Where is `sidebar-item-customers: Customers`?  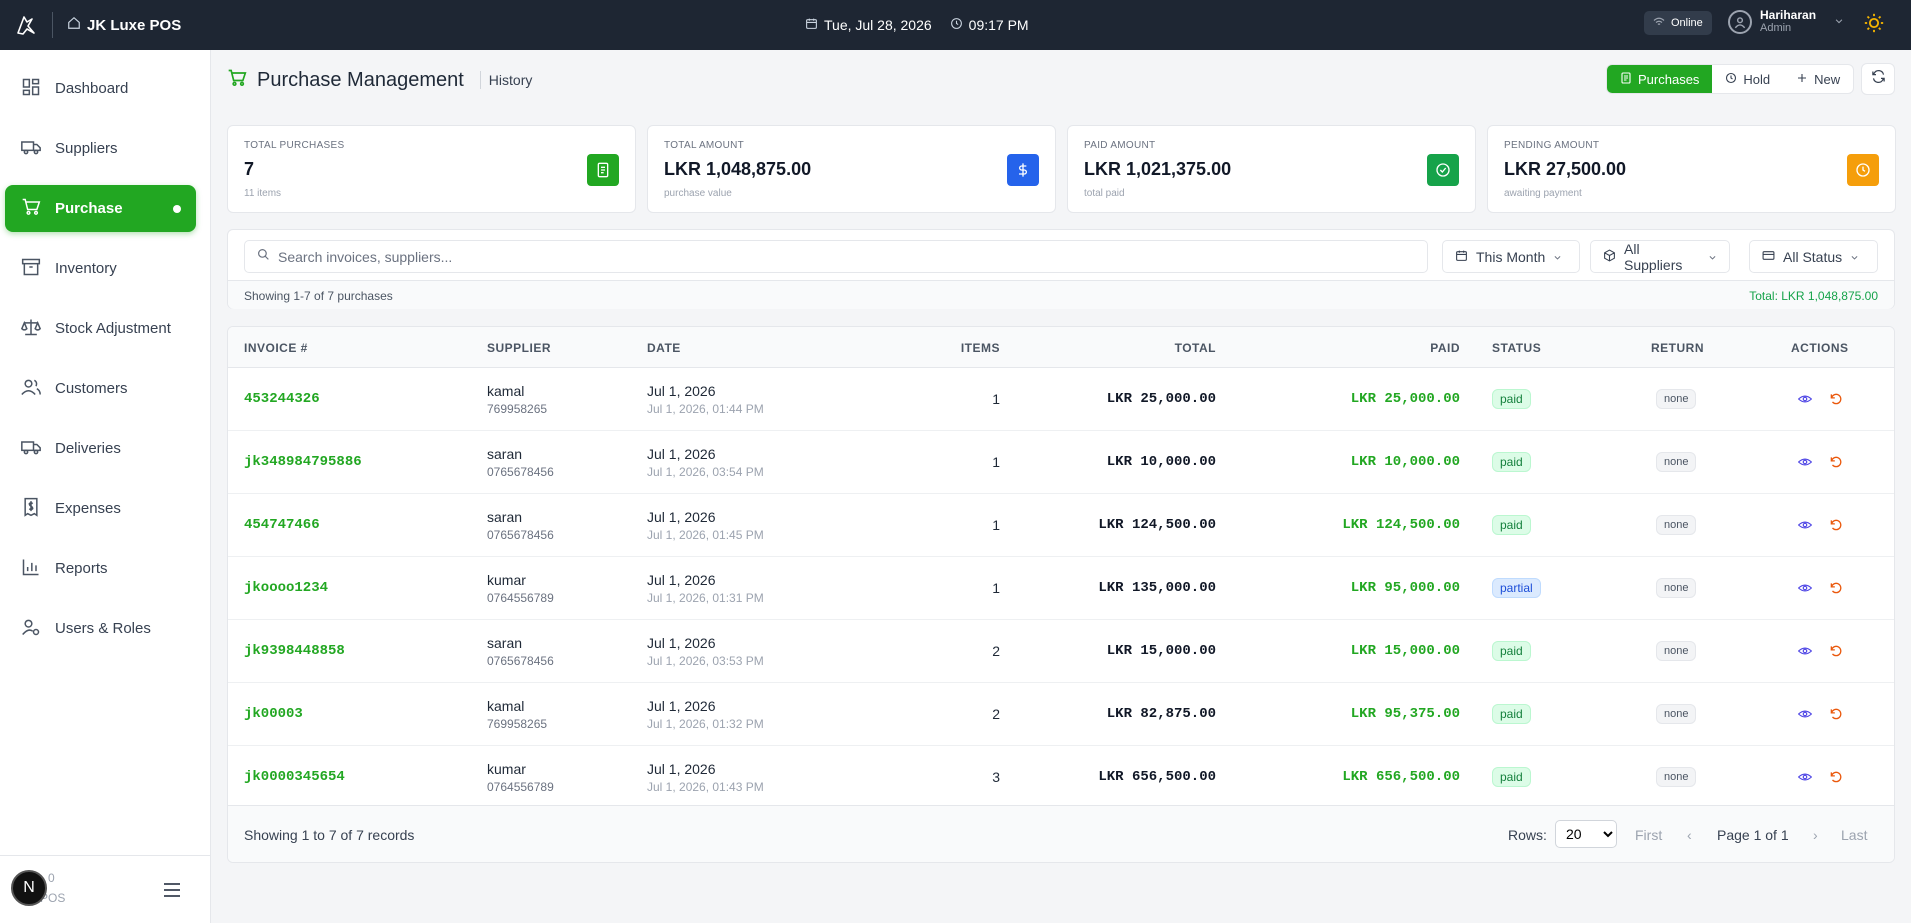 sidebar-item-customers: Customers is located at coordinates (100, 388).